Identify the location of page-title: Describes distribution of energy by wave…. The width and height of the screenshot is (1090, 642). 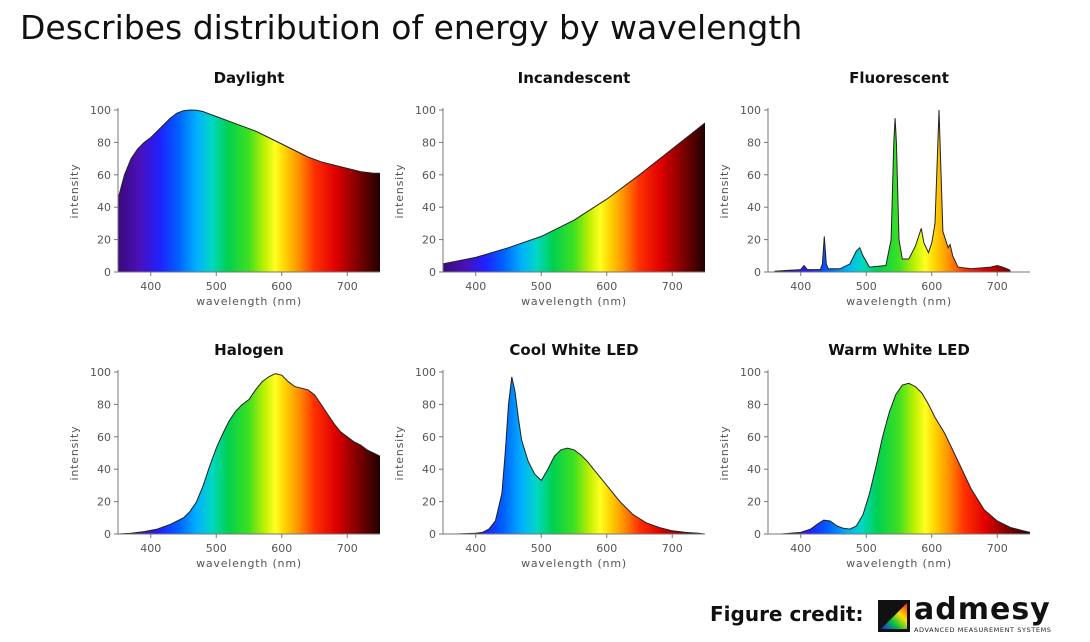
(411, 27).